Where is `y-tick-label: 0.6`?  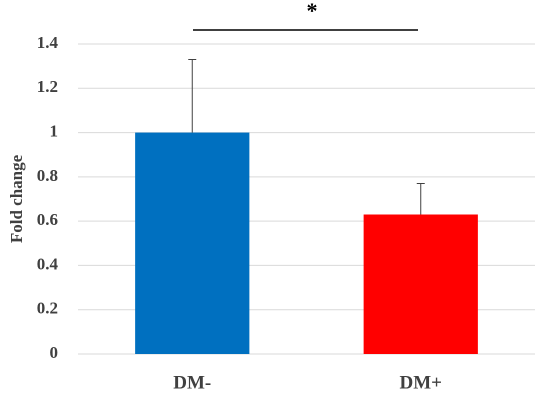
y-tick-label: 0.6 is located at coordinates (47, 219).